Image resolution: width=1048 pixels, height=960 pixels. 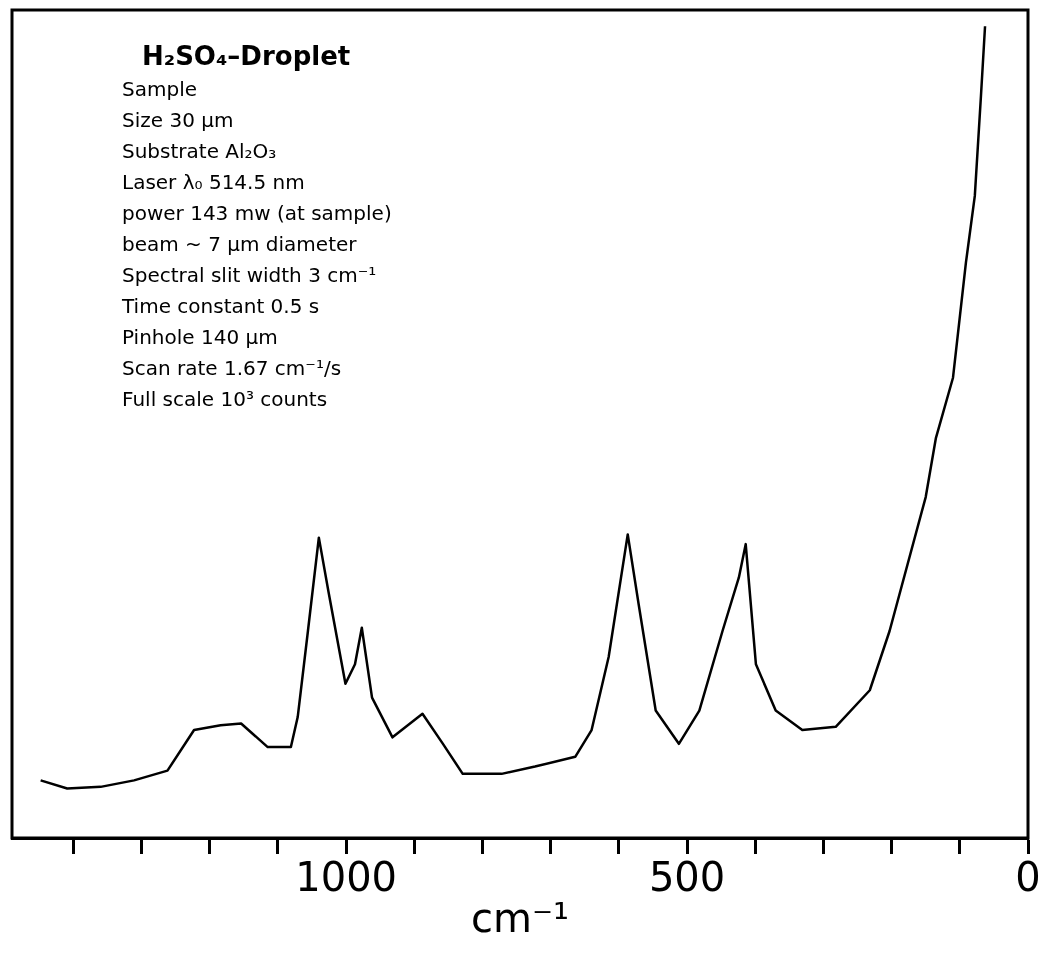 What do you see at coordinates (687, 877) in the screenshot?
I see `x-tick-label: 500` at bounding box center [687, 877].